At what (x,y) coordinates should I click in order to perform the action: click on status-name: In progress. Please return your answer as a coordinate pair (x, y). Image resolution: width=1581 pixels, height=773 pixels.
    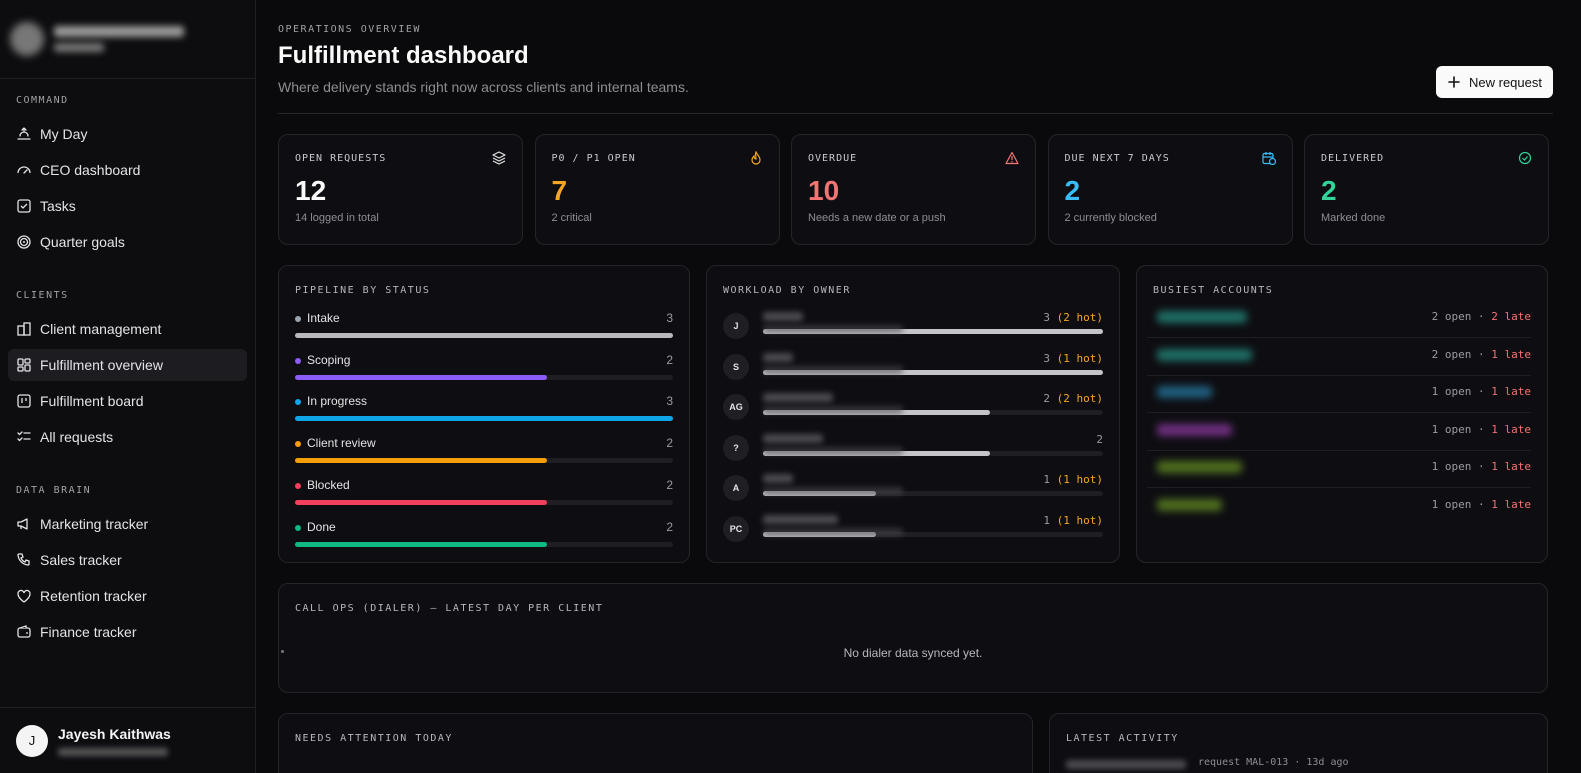
    Looking at the image, I should click on (337, 401).